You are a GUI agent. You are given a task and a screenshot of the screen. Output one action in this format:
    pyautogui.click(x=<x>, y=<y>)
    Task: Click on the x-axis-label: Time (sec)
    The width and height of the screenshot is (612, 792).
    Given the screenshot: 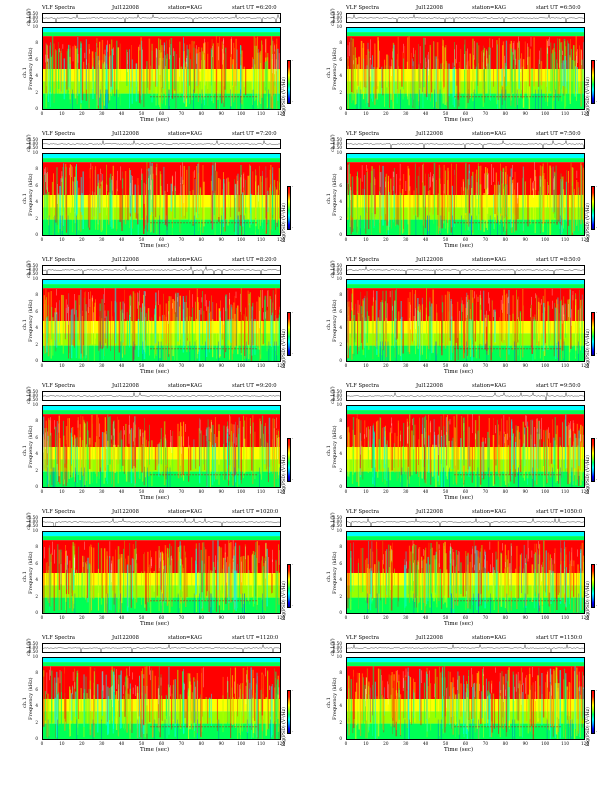 What is the action you would take?
    pyautogui.click(x=155, y=624)
    